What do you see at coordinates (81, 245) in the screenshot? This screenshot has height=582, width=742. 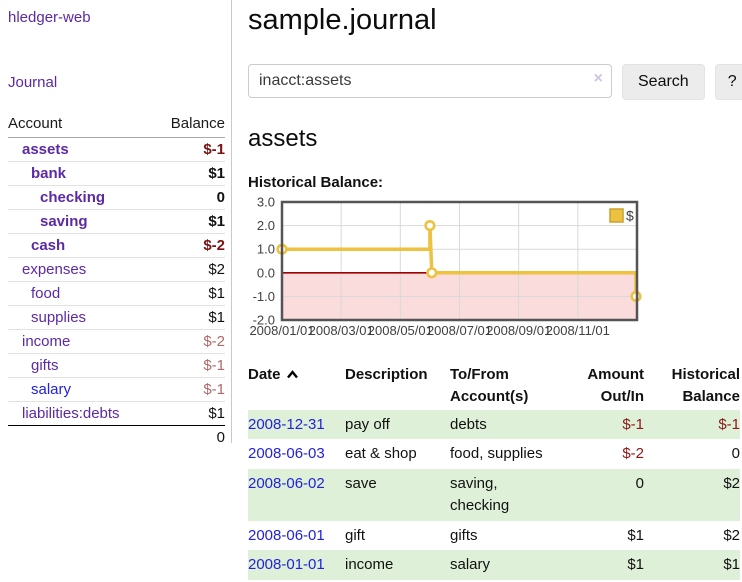 I see `account-name-cell: cash` at bounding box center [81, 245].